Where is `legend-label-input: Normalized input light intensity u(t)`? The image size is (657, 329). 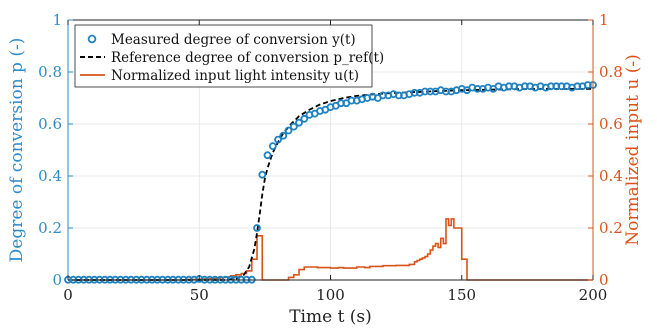 legend-label-input: Normalized input light intensity u(t) is located at coordinates (235, 76).